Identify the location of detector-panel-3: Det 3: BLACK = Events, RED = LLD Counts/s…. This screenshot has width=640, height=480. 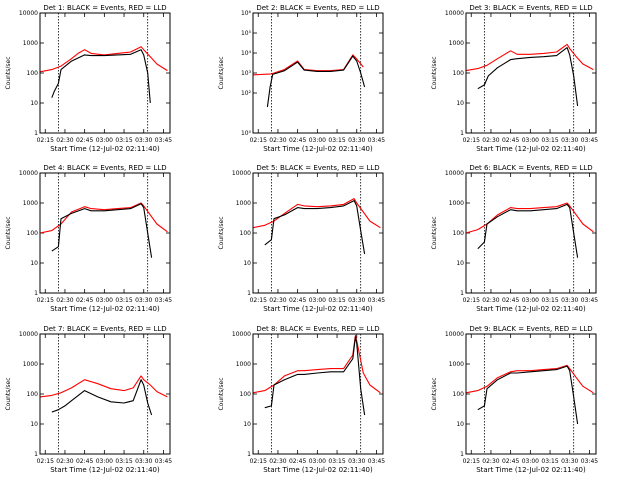
(514, 78).